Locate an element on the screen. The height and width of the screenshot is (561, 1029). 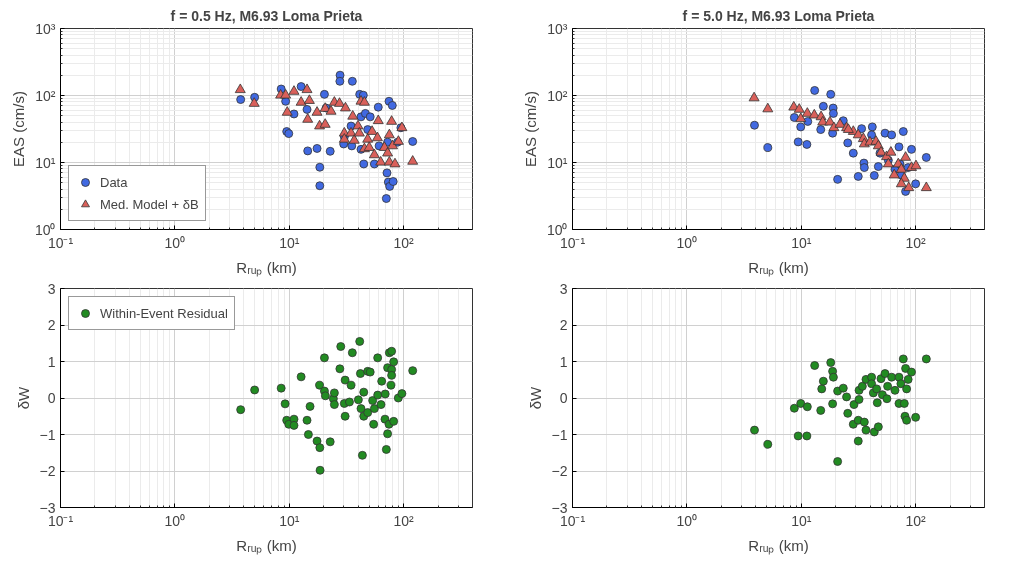
legend-label: Data is located at coordinates (114, 182).